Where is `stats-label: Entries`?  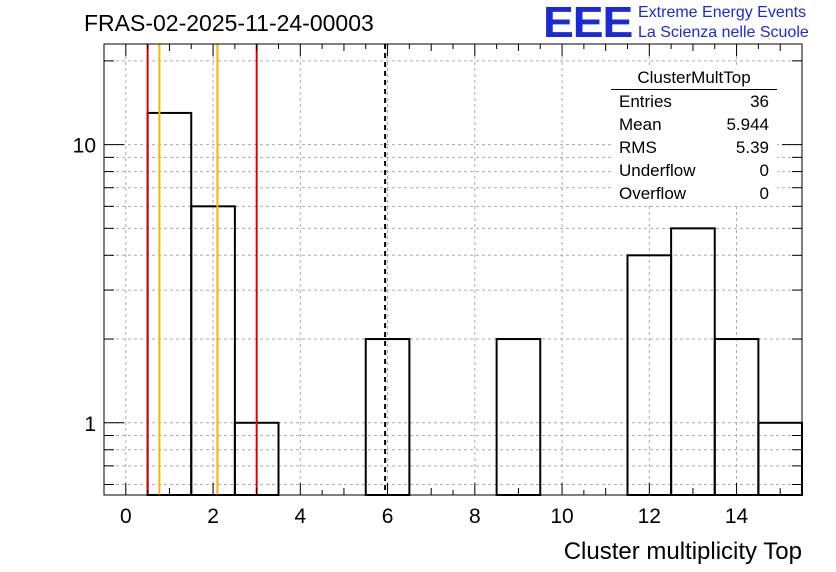
stats-label: Entries is located at coordinates (645, 101).